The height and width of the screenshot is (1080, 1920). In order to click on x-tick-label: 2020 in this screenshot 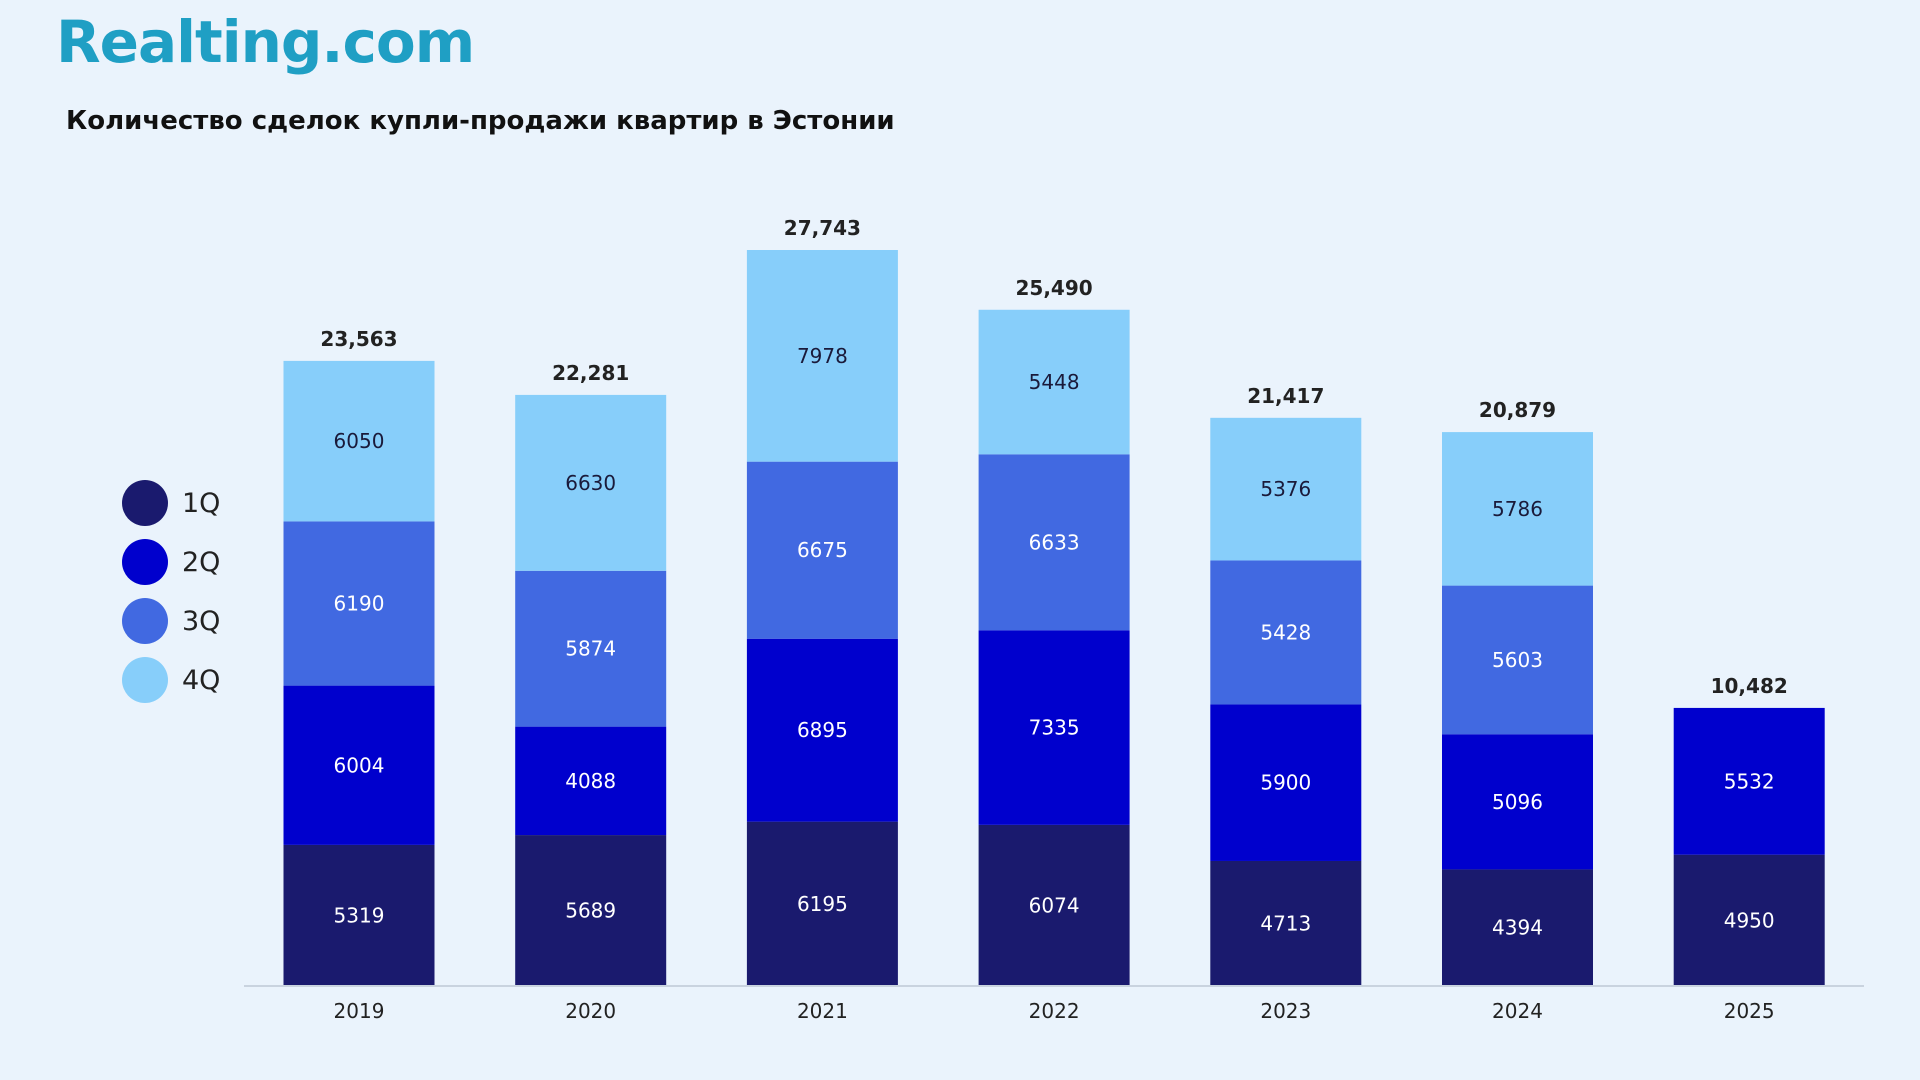, I will do `click(590, 1011)`.